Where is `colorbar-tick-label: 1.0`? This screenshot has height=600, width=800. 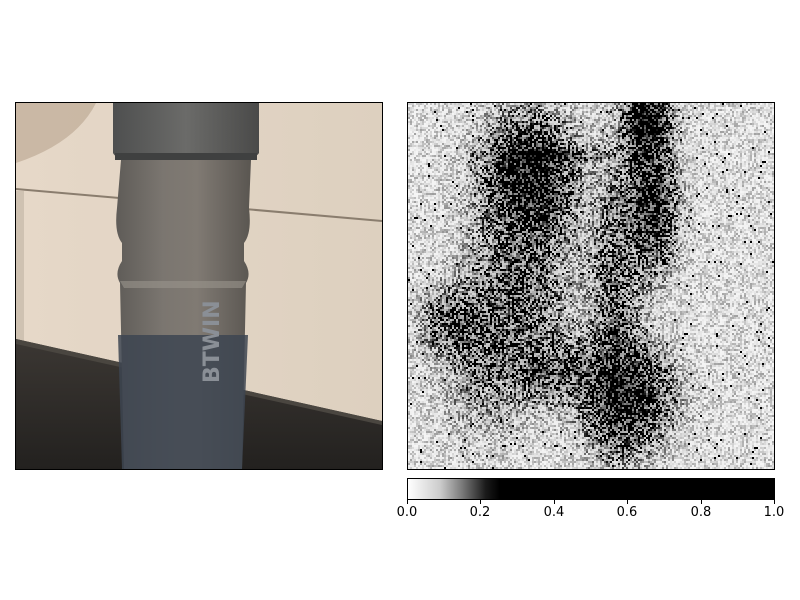 colorbar-tick-label: 1.0 is located at coordinates (774, 512).